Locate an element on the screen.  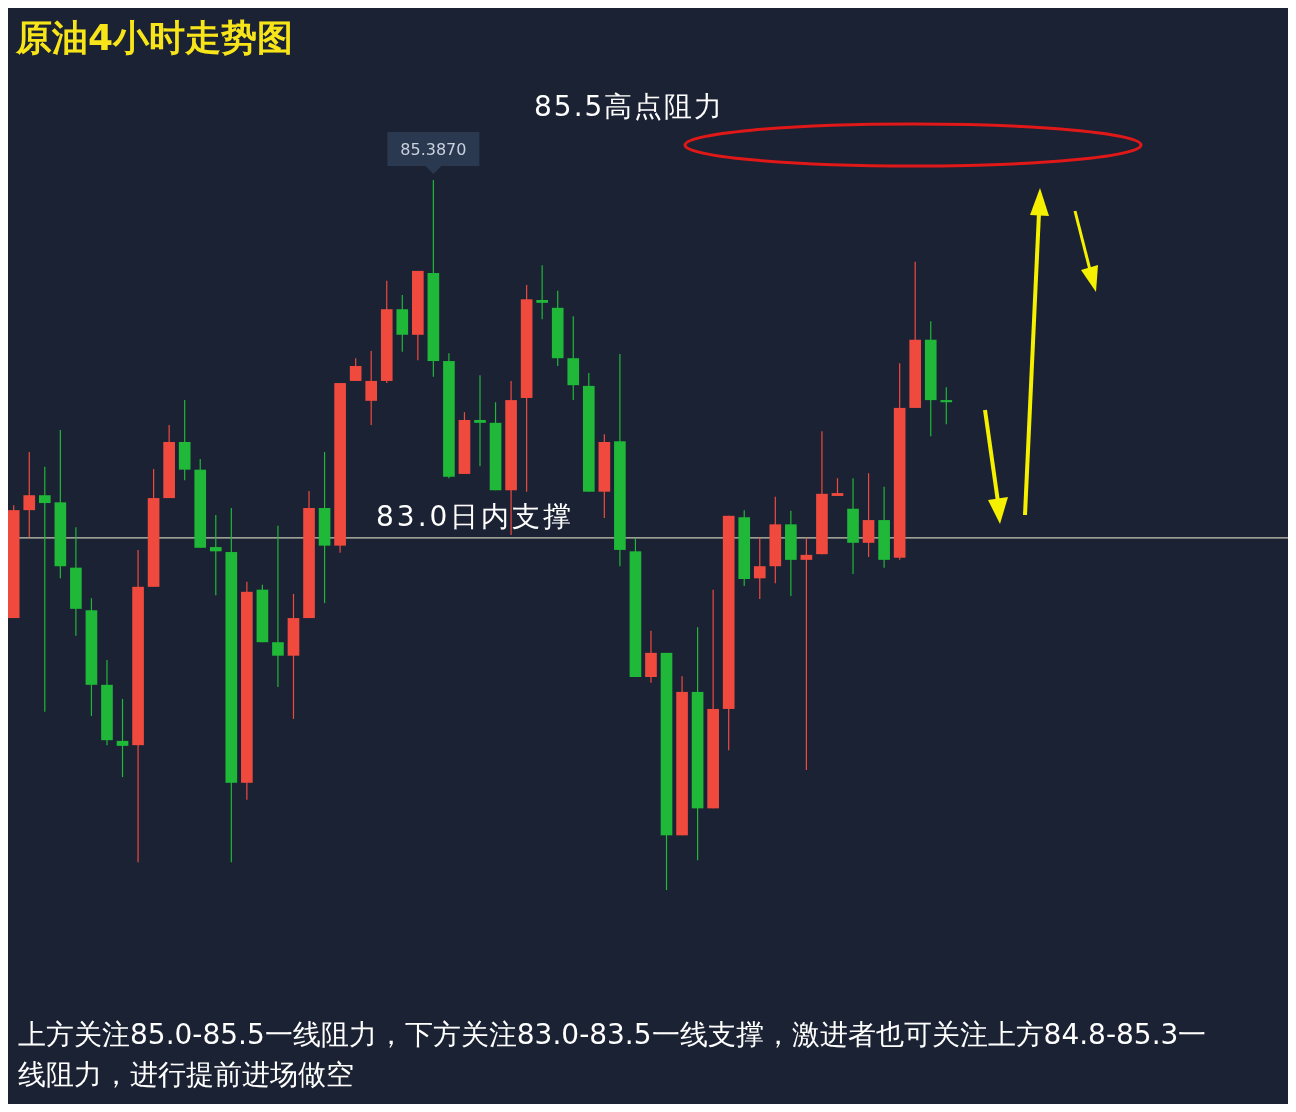
text: 85.5高点阻力 is located at coordinates (629, 106).